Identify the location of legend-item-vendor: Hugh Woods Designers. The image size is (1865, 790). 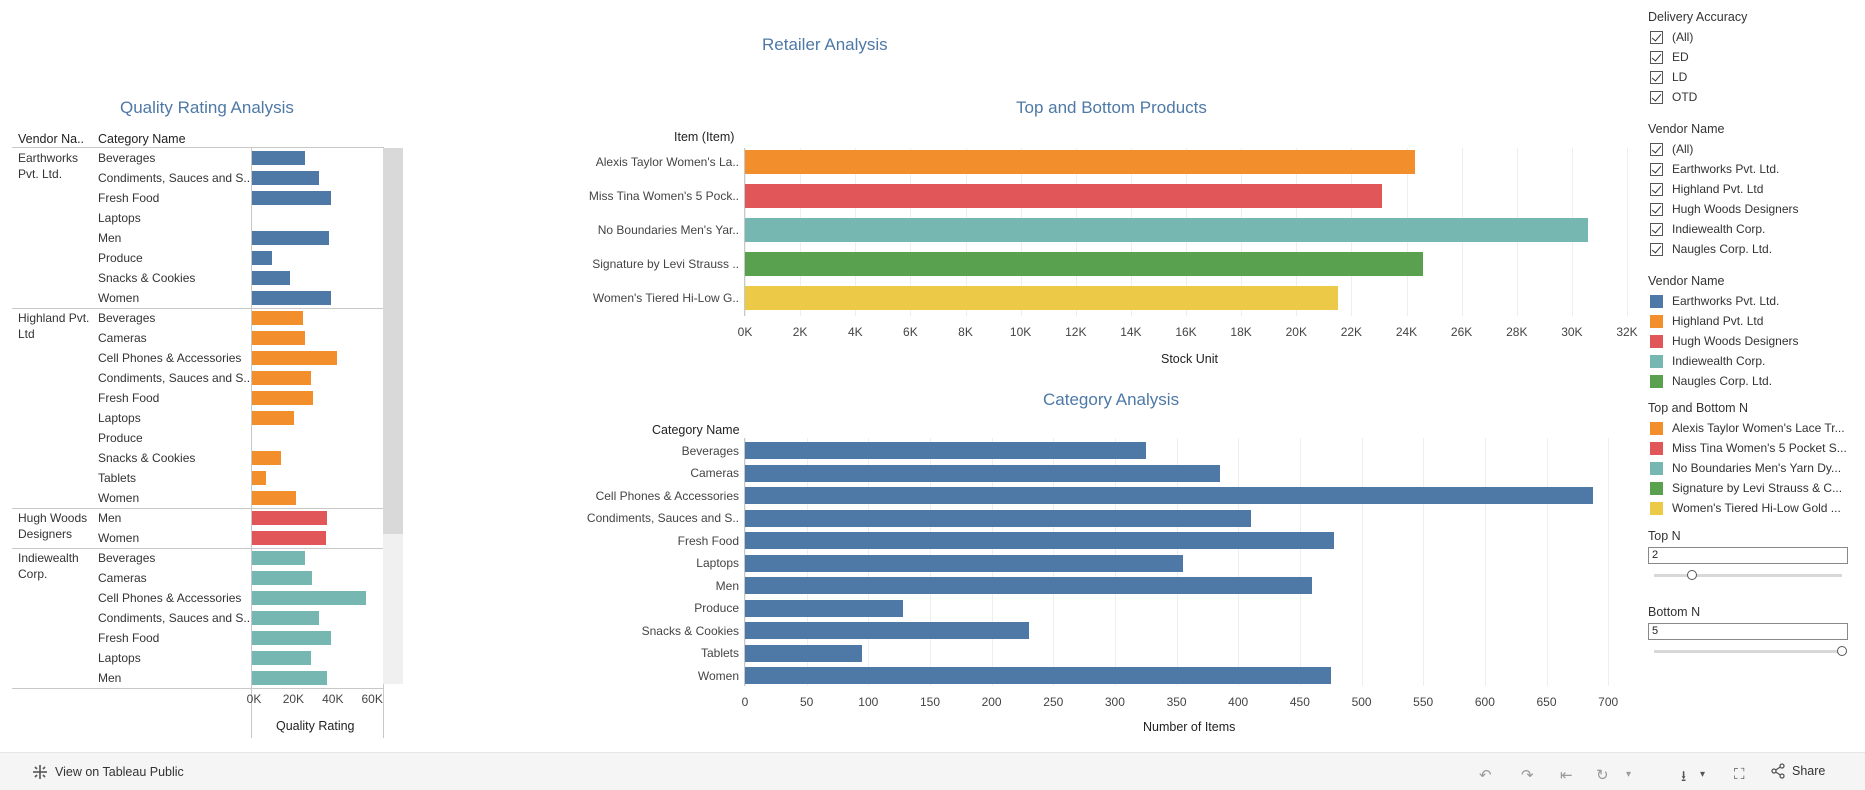
(1723, 341).